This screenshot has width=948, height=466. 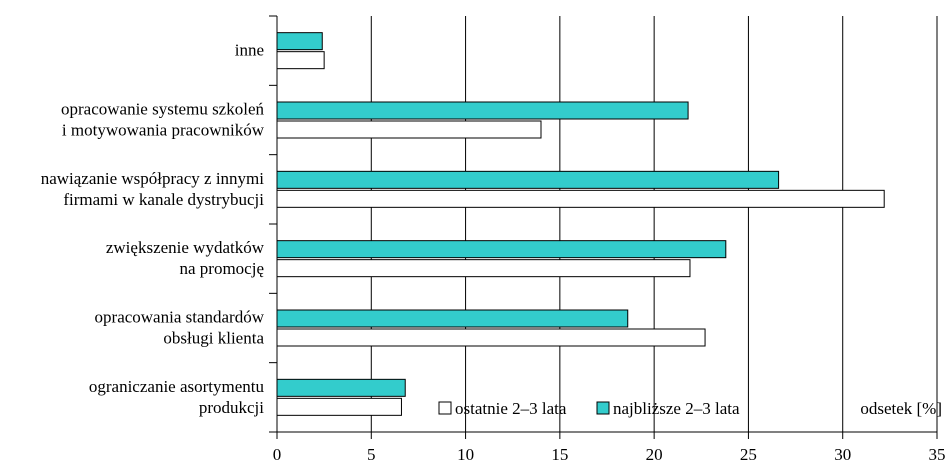 I want to click on x-tick-label: 15, so click(x=559, y=454).